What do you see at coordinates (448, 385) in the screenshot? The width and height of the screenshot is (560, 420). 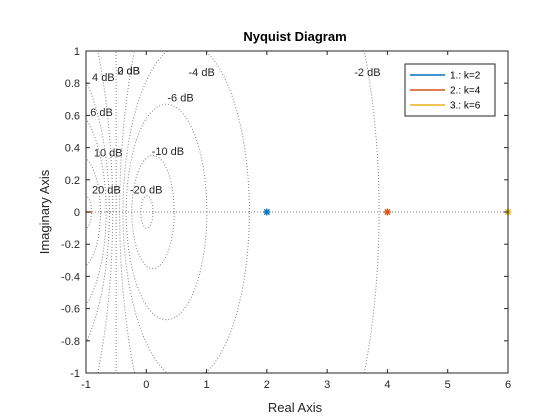 I see `x-tick-label: 5` at bounding box center [448, 385].